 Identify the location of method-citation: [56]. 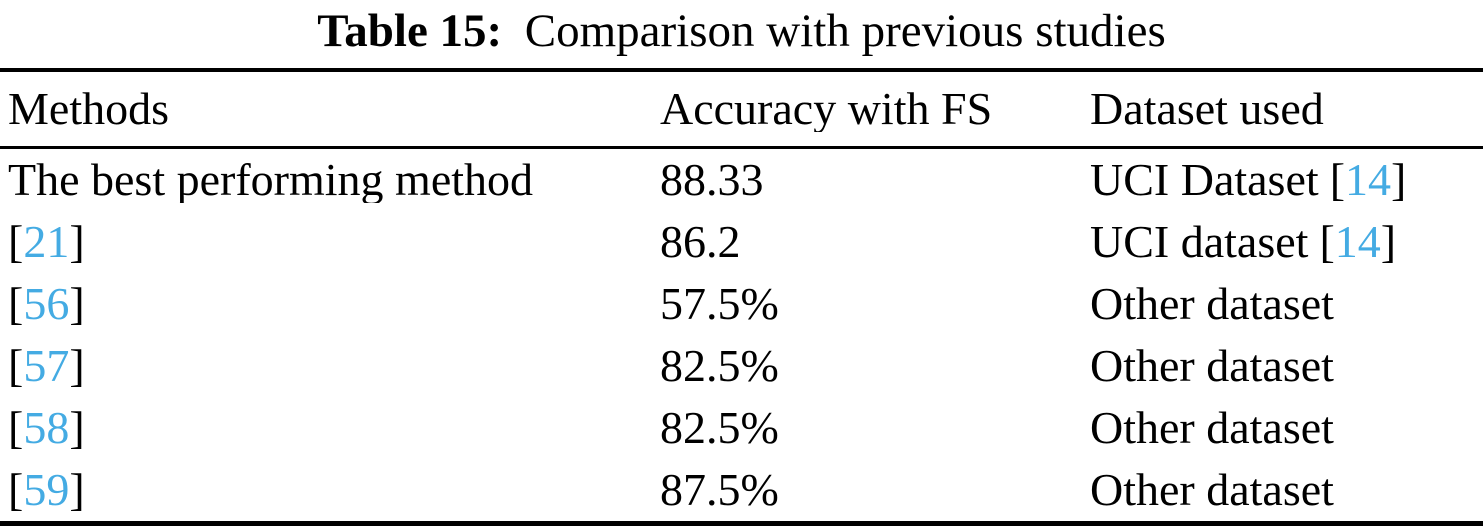
(46, 304).